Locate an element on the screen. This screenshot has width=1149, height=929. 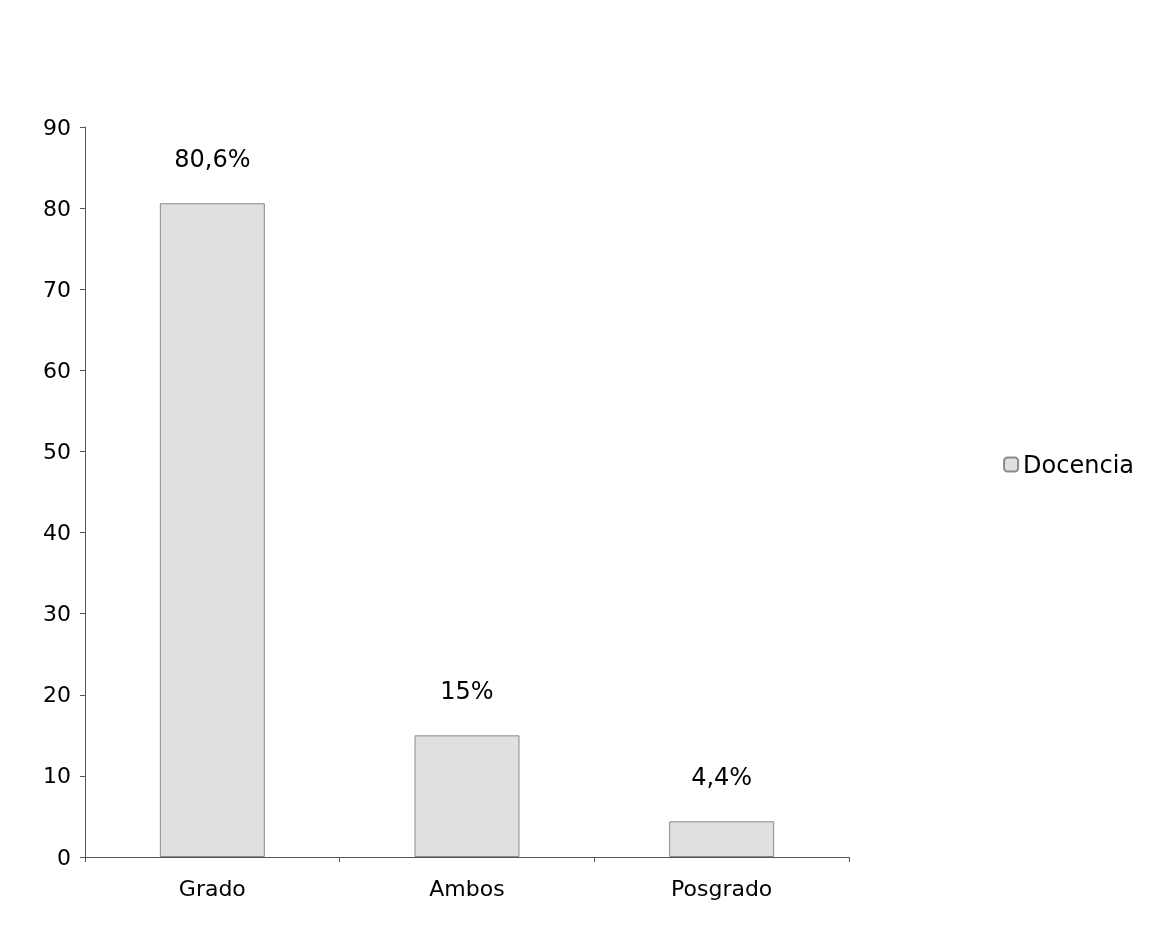
y-tick-label: 60 is located at coordinates (57, 370).